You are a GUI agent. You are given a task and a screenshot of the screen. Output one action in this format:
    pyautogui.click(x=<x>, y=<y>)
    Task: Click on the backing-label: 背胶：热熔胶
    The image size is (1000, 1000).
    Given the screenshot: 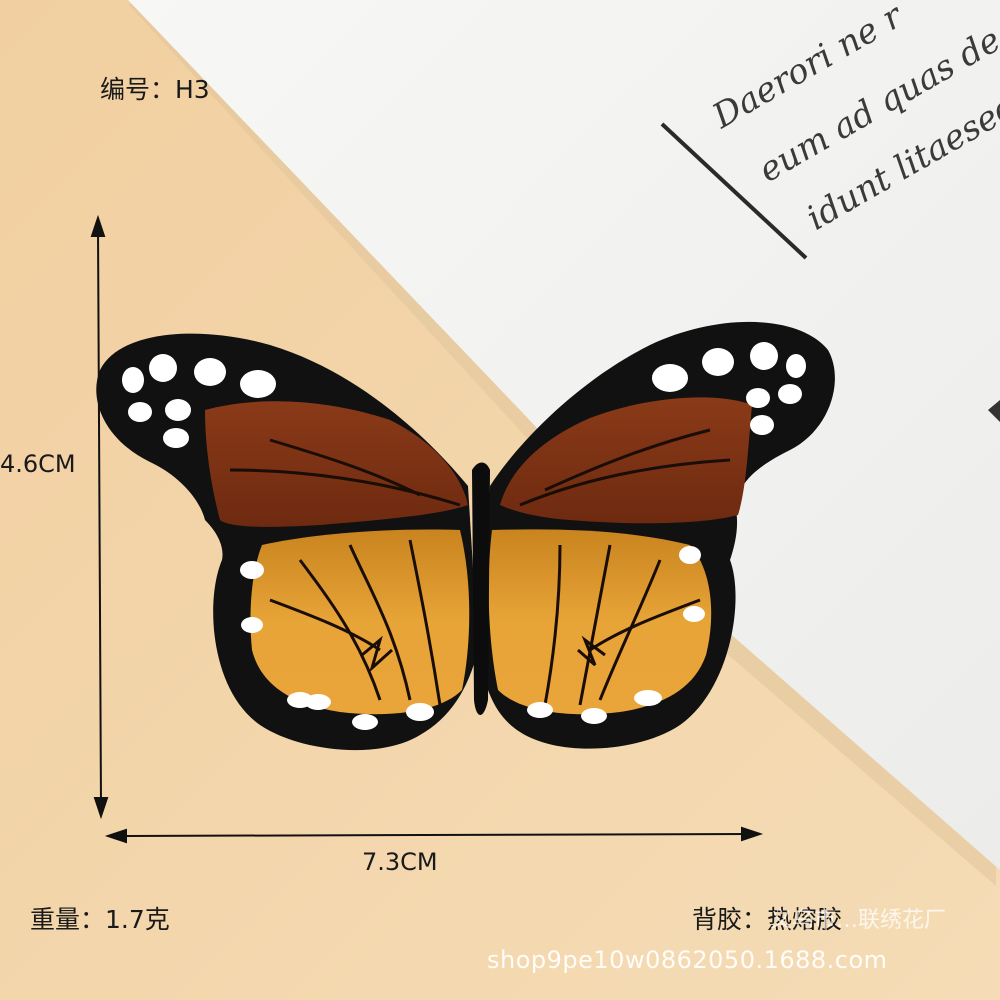 What is the action you would take?
    pyautogui.click(x=767, y=919)
    